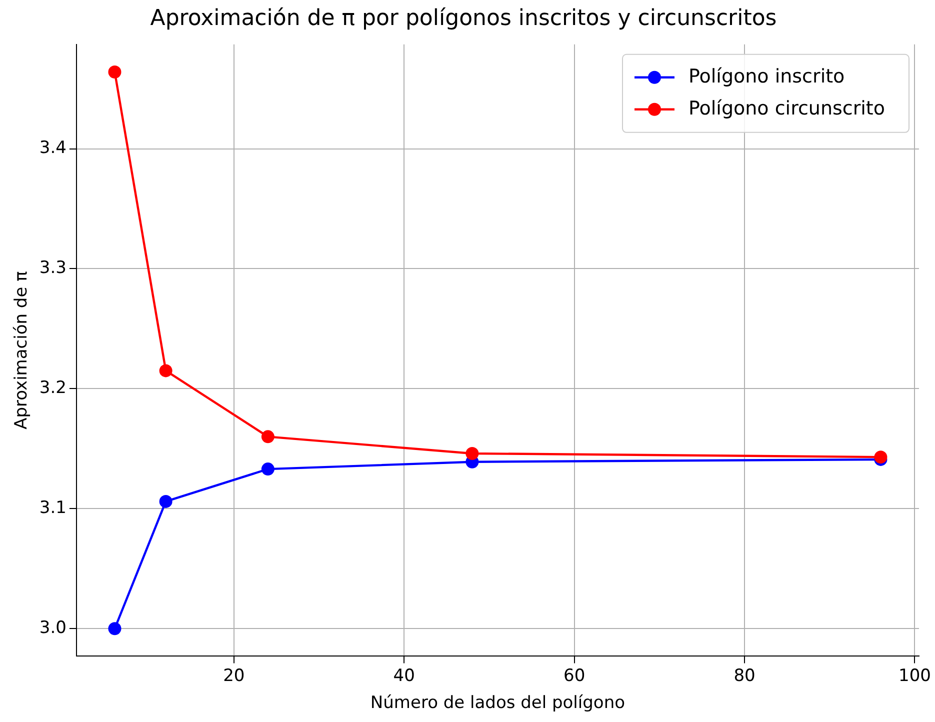  What do you see at coordinates (787, 108) in the screenshot?
I see `legend-label: Polígono circunscrito` at bounding box center [787, 108].